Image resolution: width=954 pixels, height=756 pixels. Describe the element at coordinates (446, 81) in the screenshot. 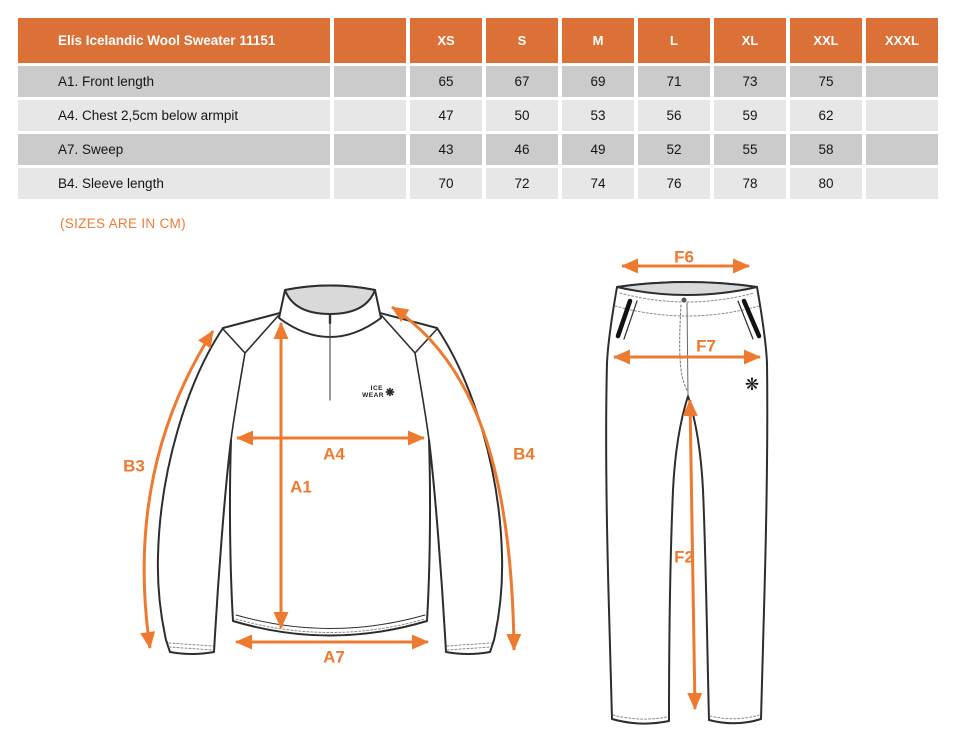

I see `value-cell: 65` at that location.